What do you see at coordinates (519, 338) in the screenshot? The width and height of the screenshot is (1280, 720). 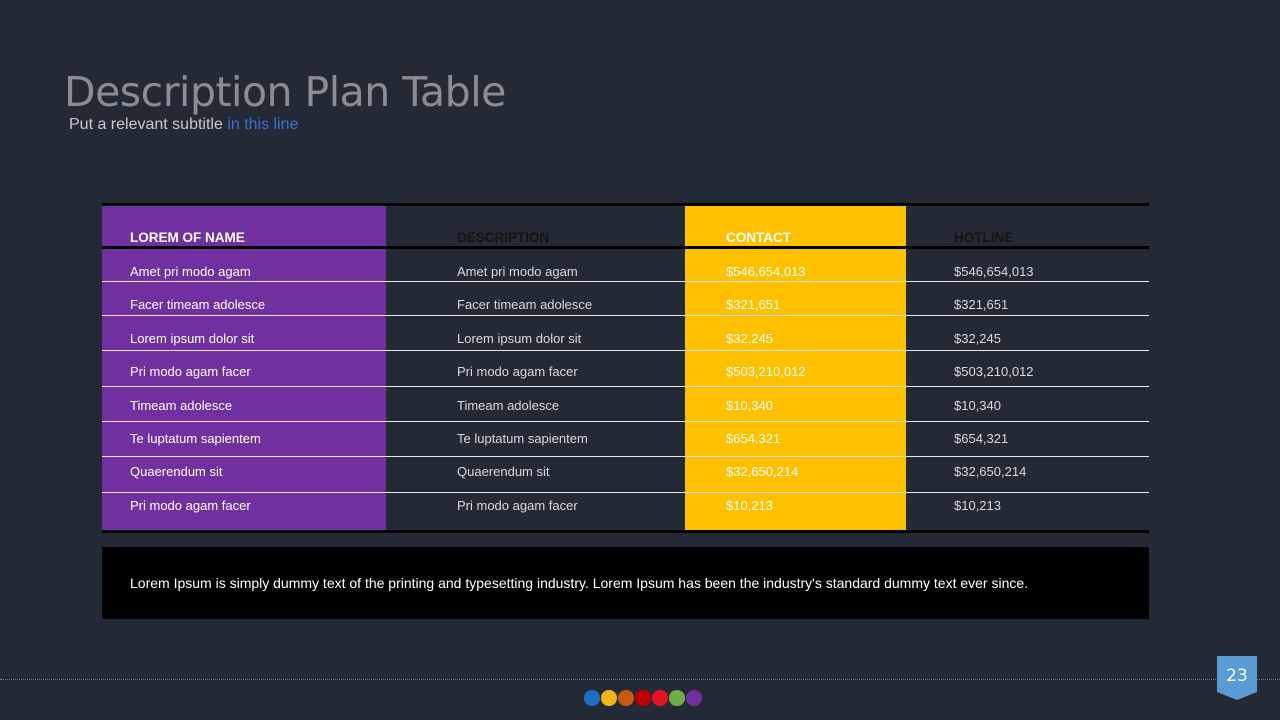 I see `table-cell-description: Lorem ipsum dolor sit` at bounding box center [519, 338].